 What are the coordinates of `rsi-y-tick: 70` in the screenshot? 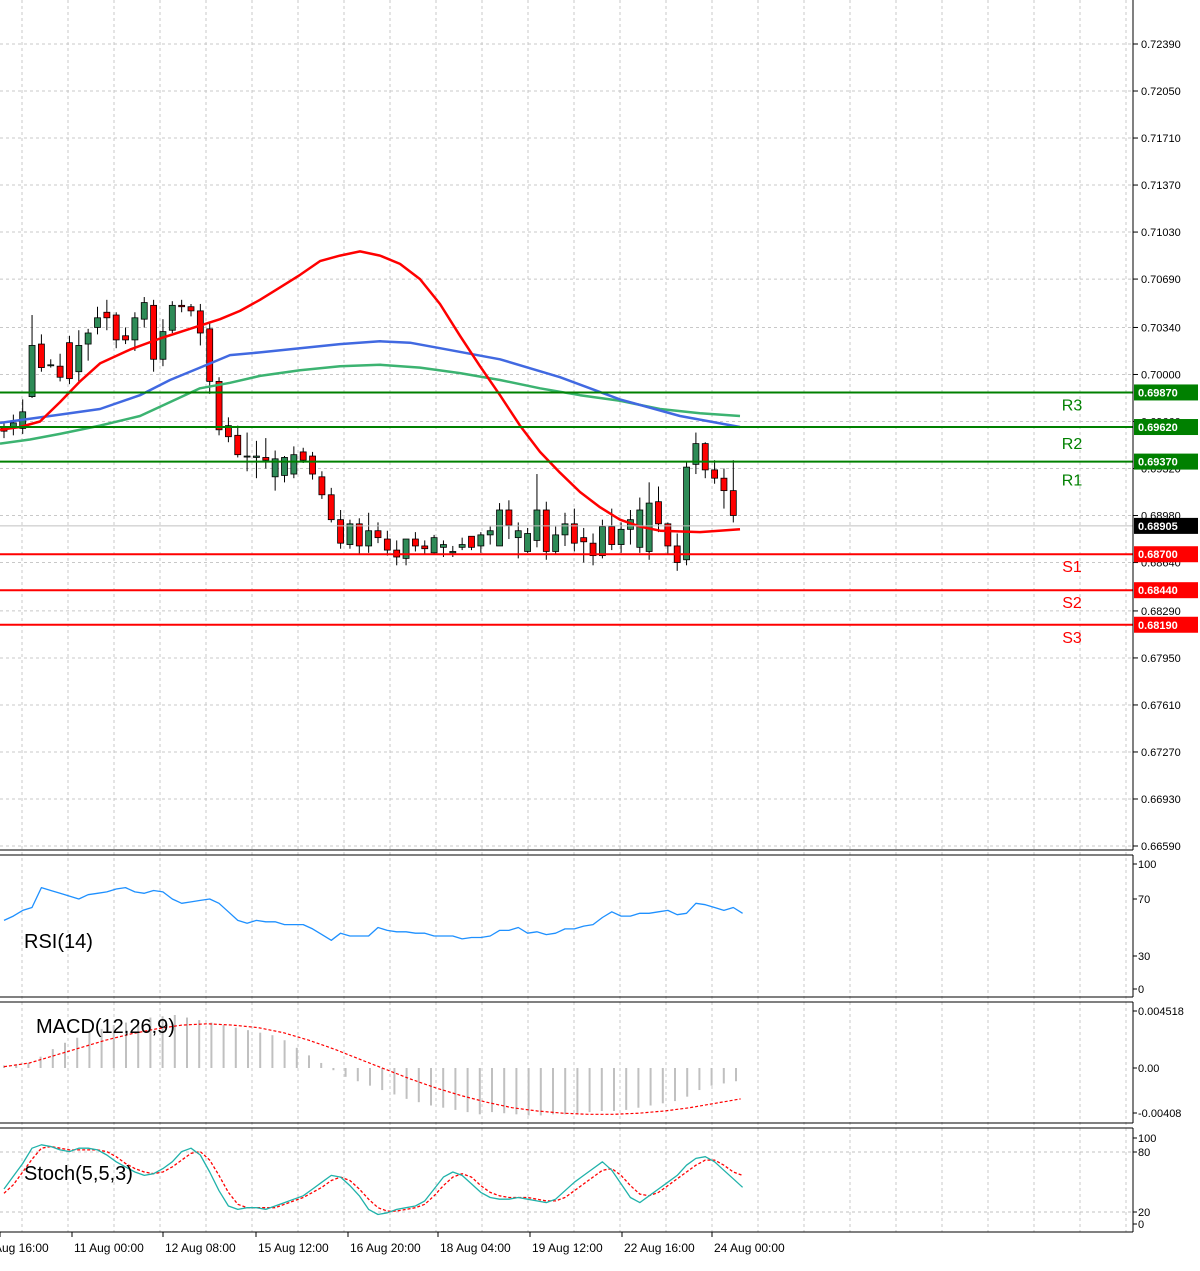 It's located at (1144, 900).